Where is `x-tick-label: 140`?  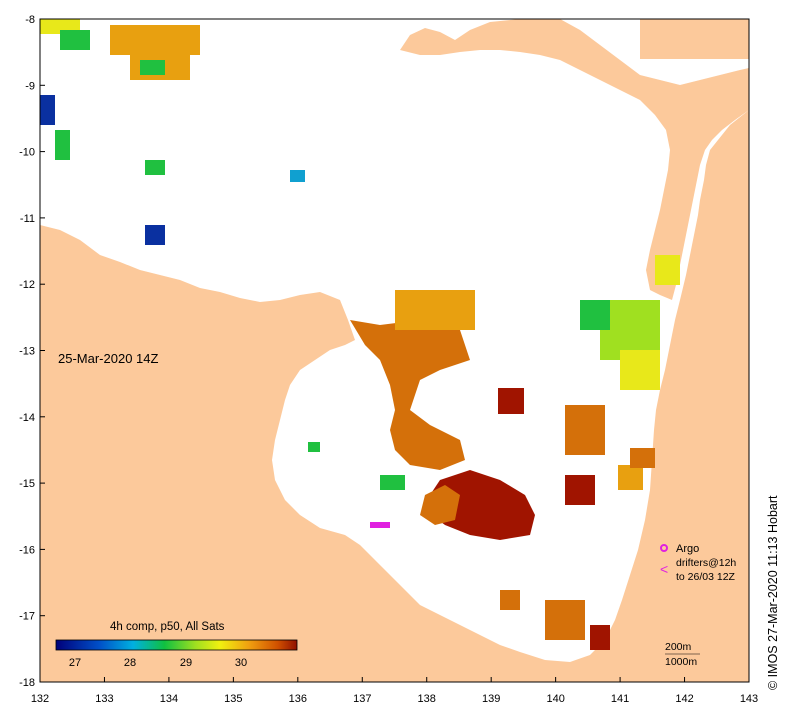 x-tick-label: 140 is located at coordinates (555, 699).